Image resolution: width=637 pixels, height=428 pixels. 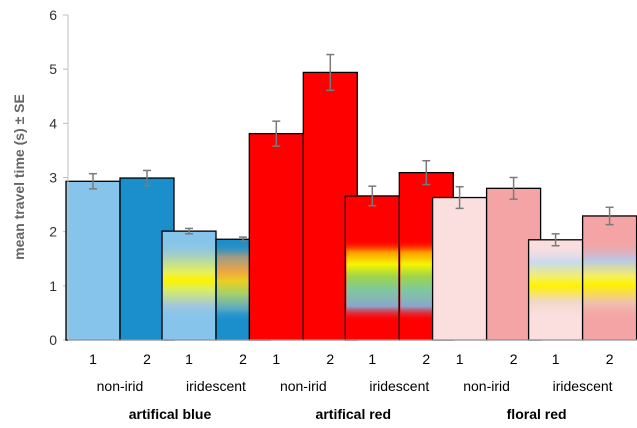 I want to click on y-tick-label: 2, so click(x=53, y=232).